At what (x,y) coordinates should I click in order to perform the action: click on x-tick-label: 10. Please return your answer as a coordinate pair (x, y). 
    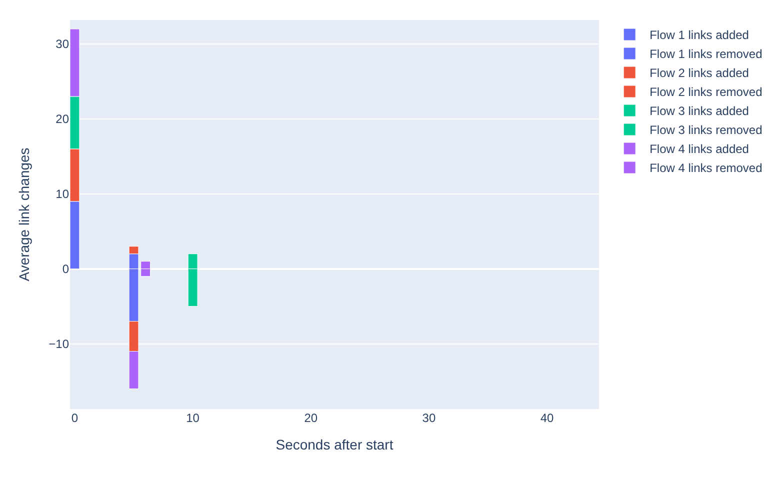
    Looking at the image, I should click on (193, 418).